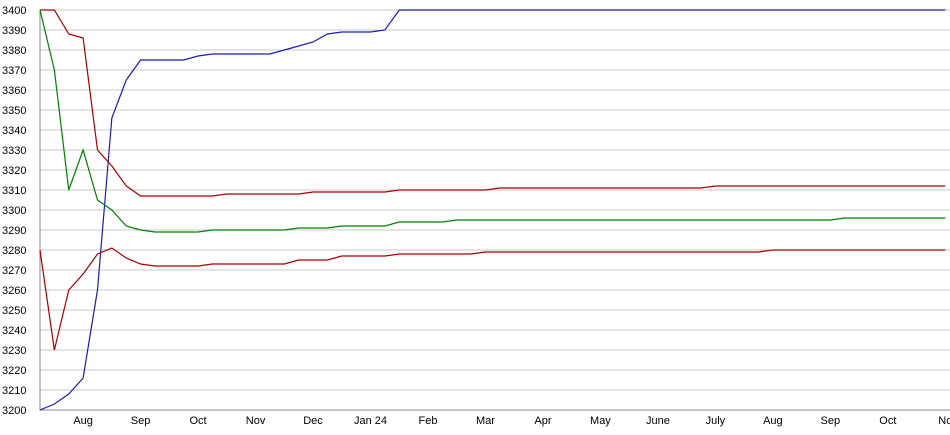 Image resolution: width=950 pixels, height=435 pixels. I want to click on y-tick-label: 3380, so click(14, 51).